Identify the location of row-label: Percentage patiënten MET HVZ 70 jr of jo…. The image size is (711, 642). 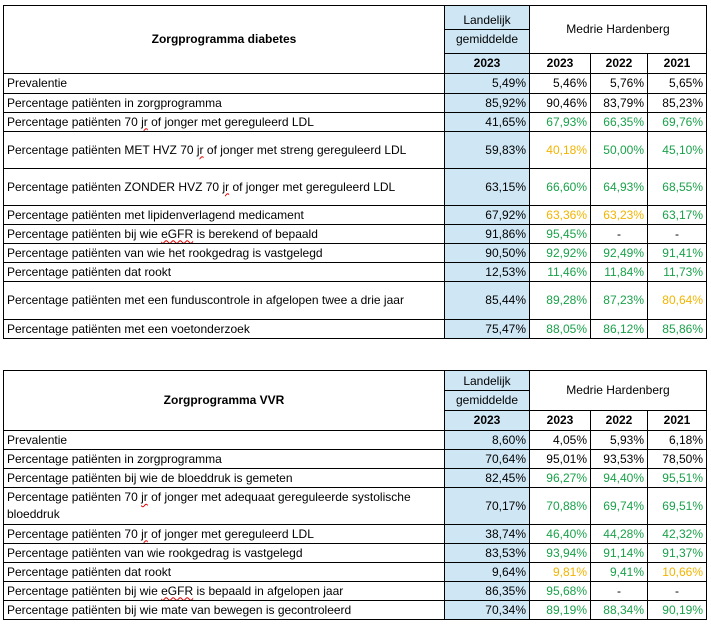
(224, 150).